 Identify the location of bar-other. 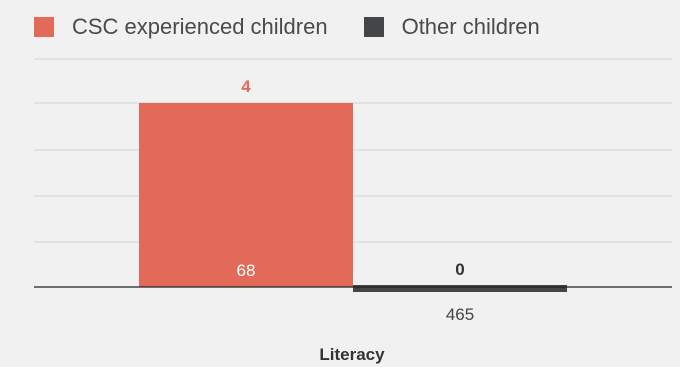
(460, 288).